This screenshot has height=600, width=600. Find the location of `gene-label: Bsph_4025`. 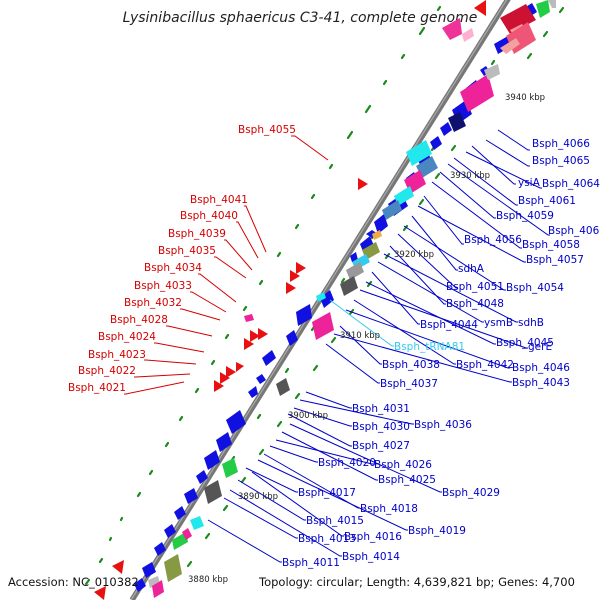

gene-label: Bsph_4025 is located at coordinates (407, 480).